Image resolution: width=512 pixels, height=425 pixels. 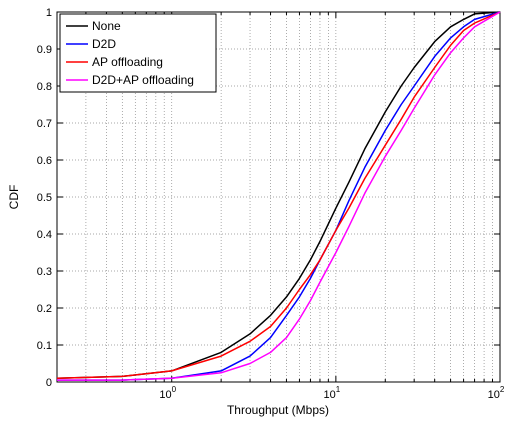 I want to click on legend-entry-label: D2D, so click(x=104, y=44).